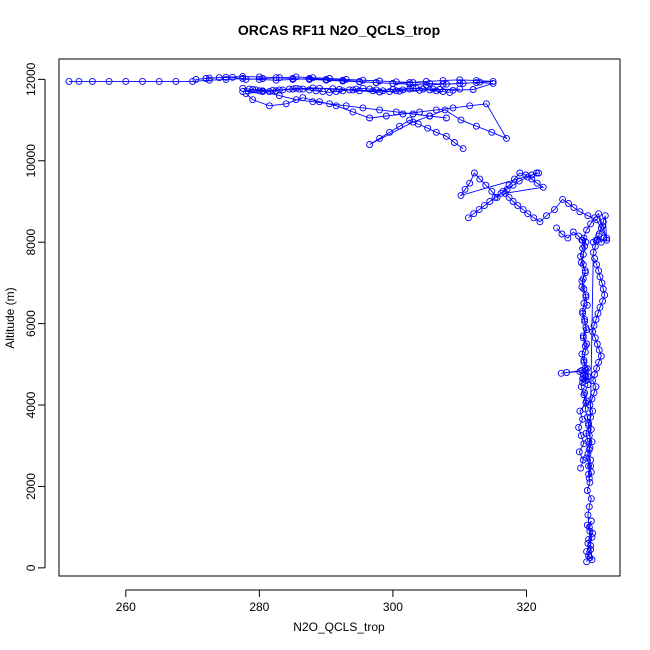 This screenshot has width=650, height=650. I want to click on y-tick-label: 0, so click(31, 567).